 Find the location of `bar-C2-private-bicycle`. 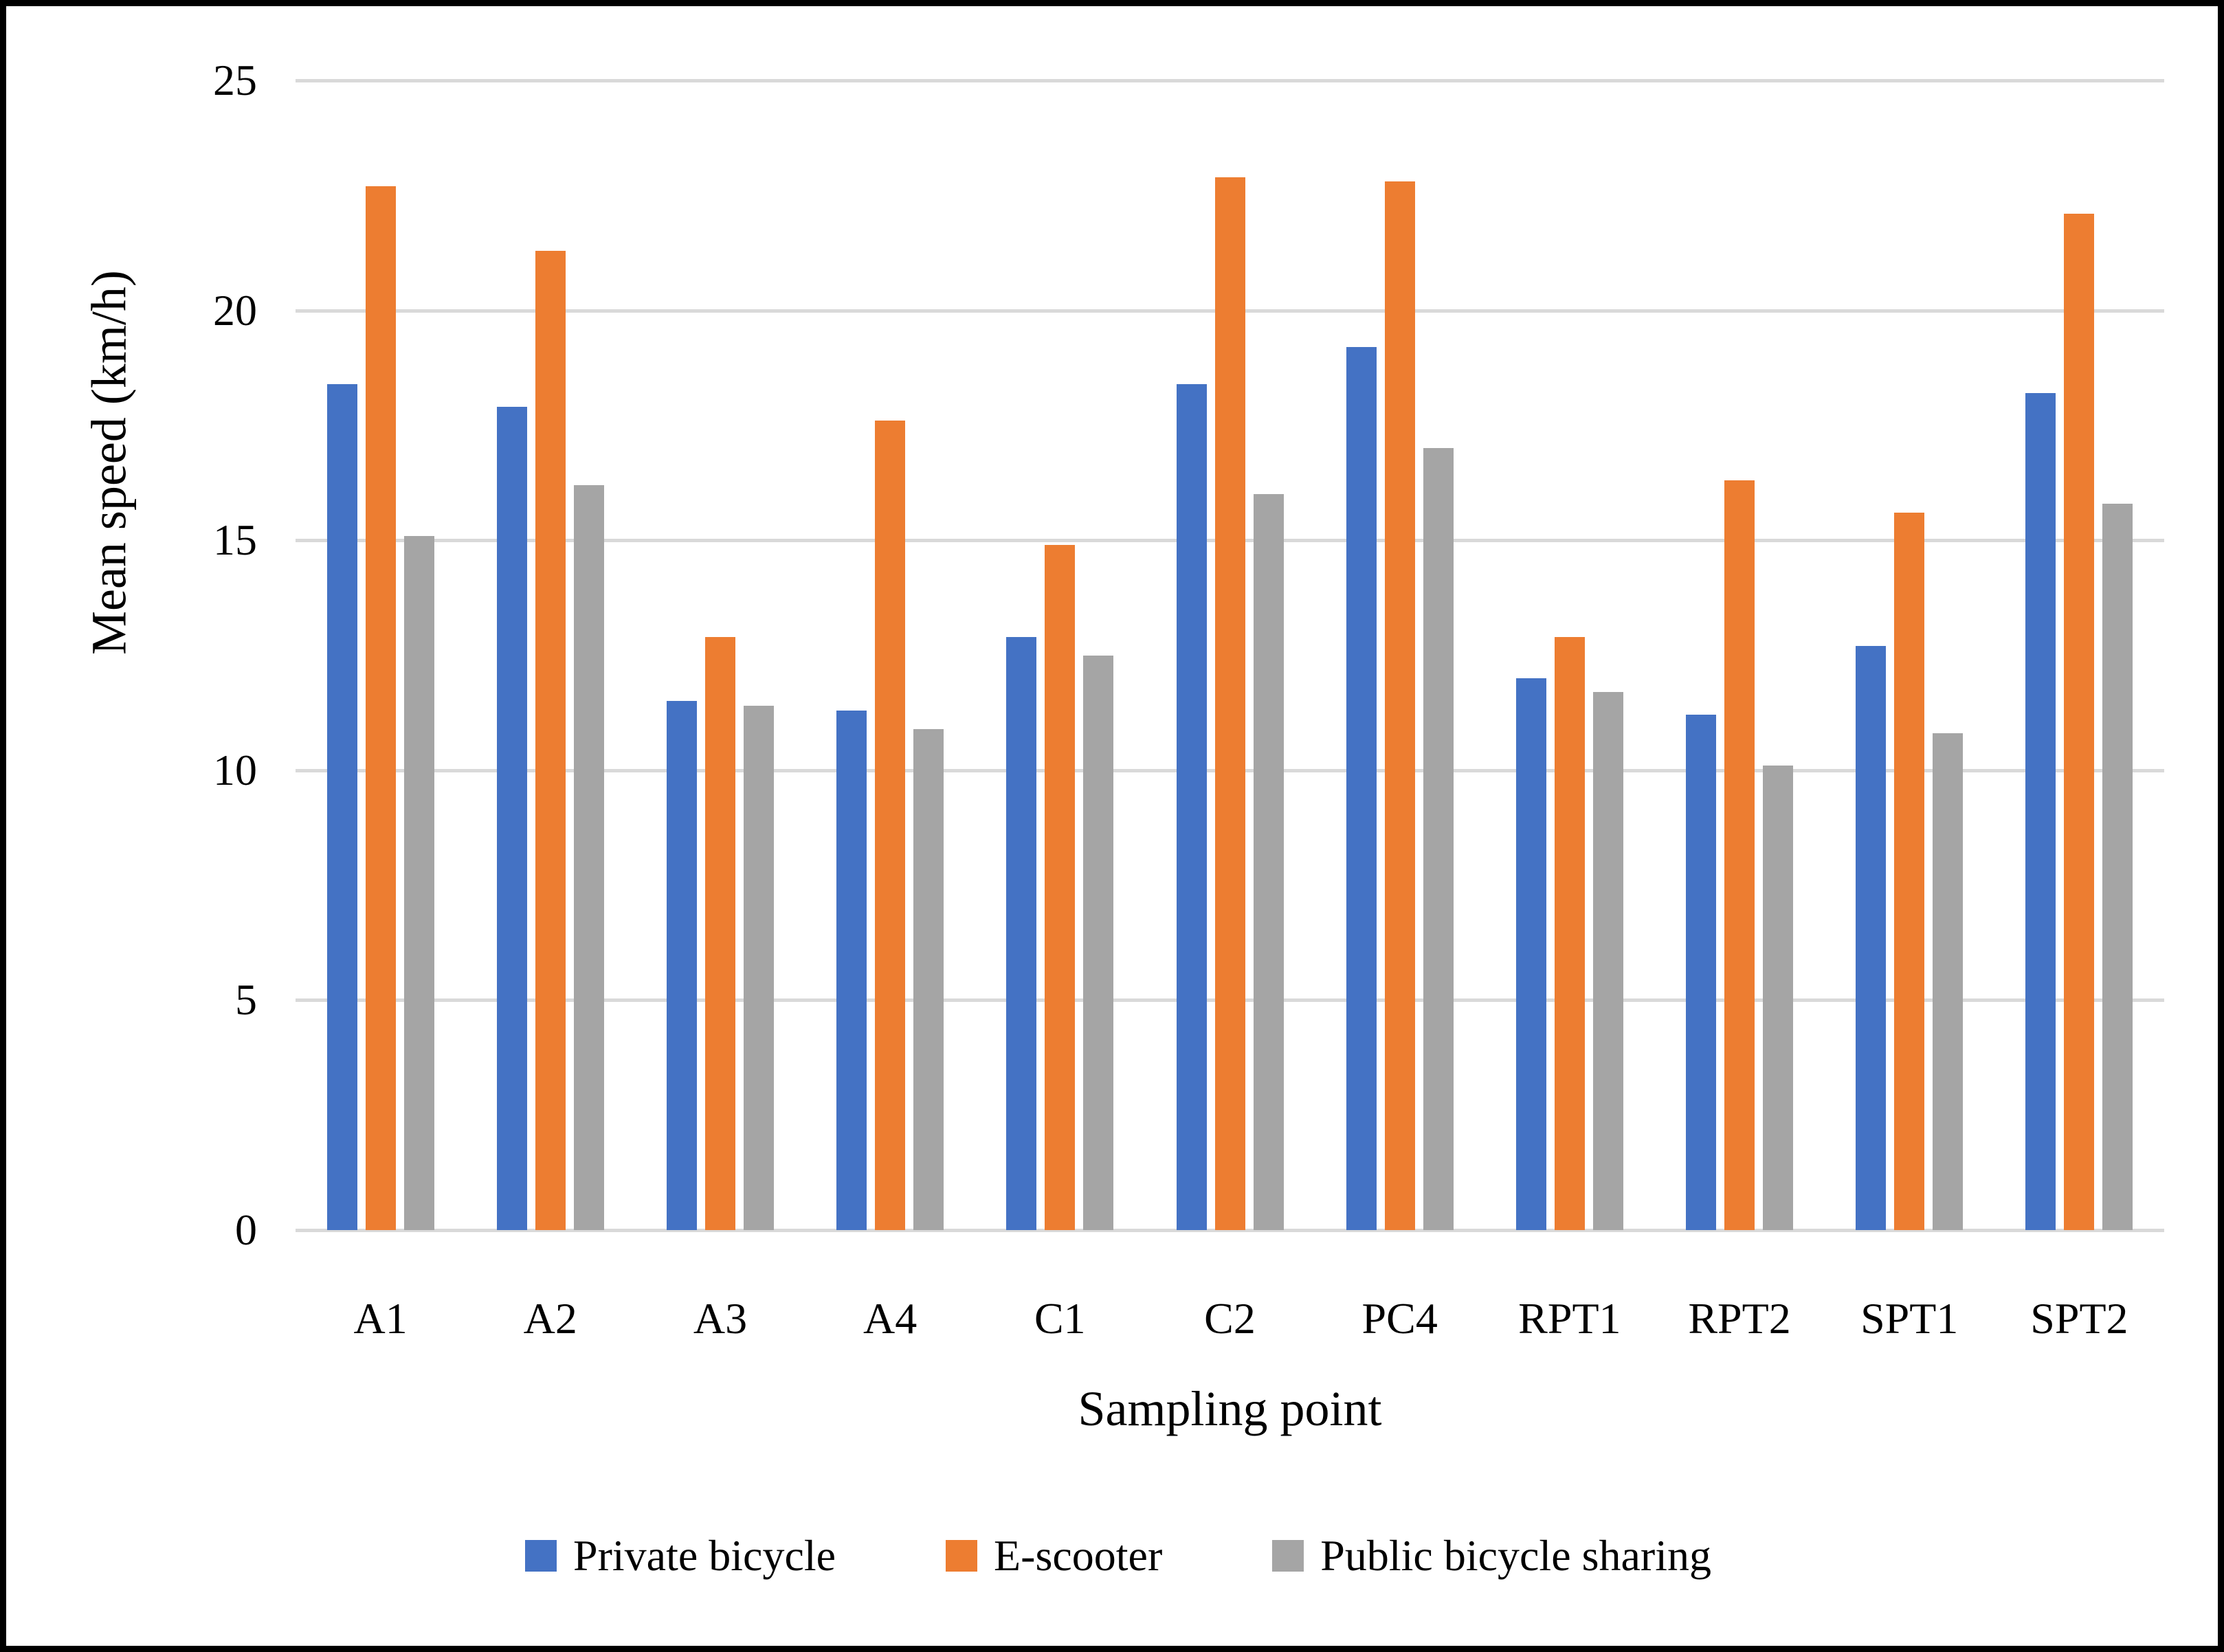

bar-C2-private-bicycle is located at coordinates (1191, 806).